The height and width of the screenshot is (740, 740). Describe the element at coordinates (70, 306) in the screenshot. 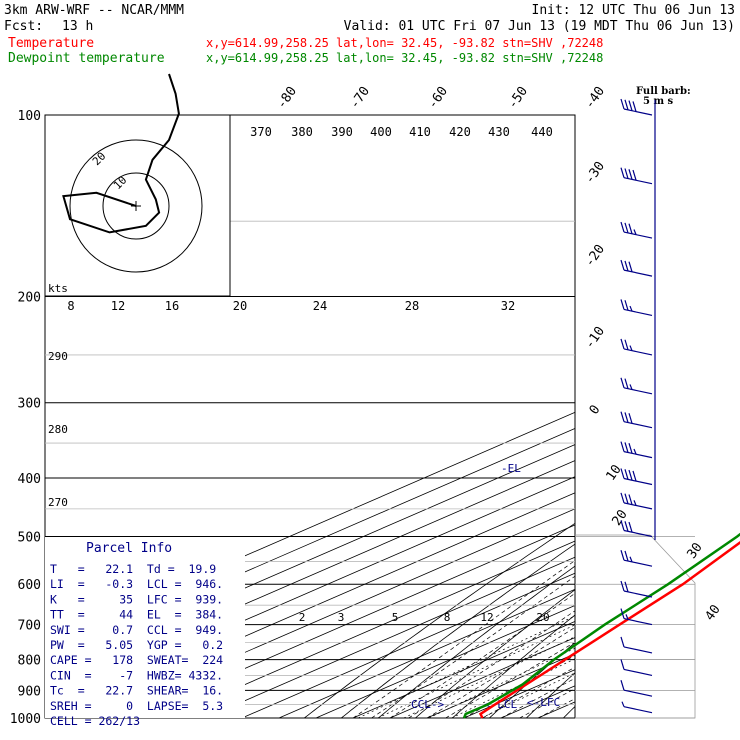

I see `mixing-ratio-top-label-8: 8` at that location.